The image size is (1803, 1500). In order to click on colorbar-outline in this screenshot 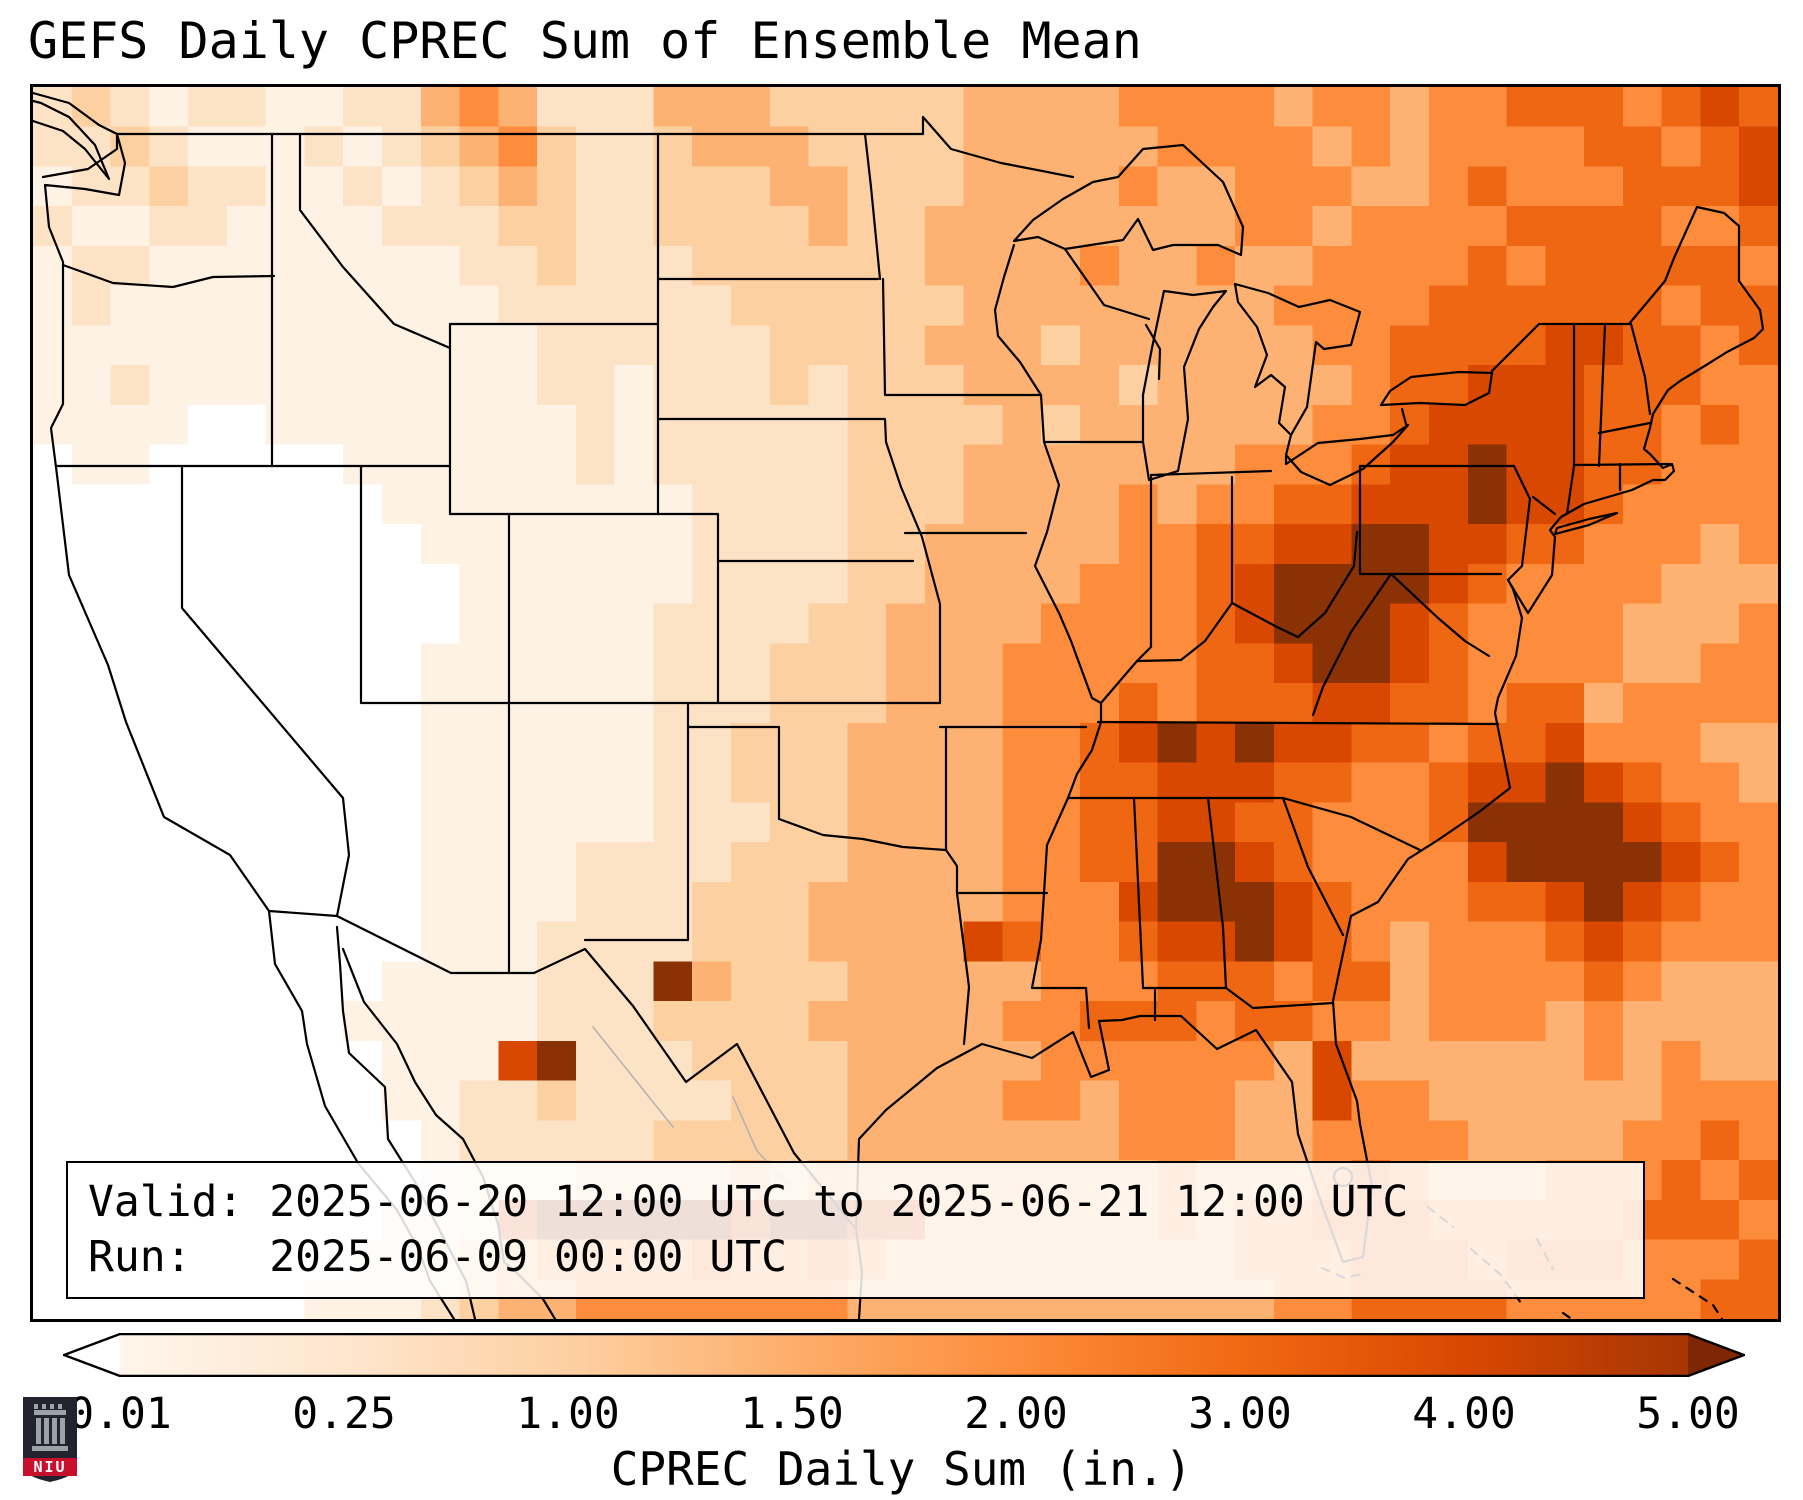, I will do `click(904, 1355)`.